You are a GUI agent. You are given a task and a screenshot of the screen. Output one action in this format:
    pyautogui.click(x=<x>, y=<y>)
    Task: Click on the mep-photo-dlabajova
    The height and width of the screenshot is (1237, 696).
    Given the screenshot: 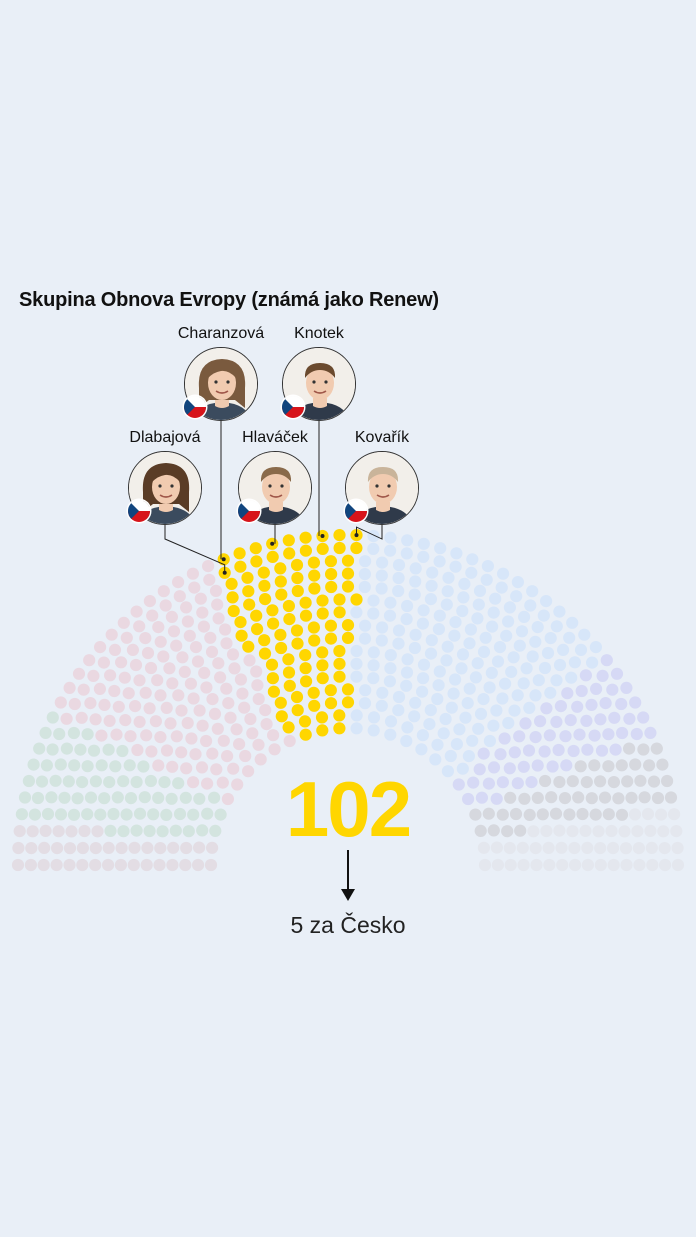 What is the action you would take?
    pyautogui.click(x=165, y=488)
    